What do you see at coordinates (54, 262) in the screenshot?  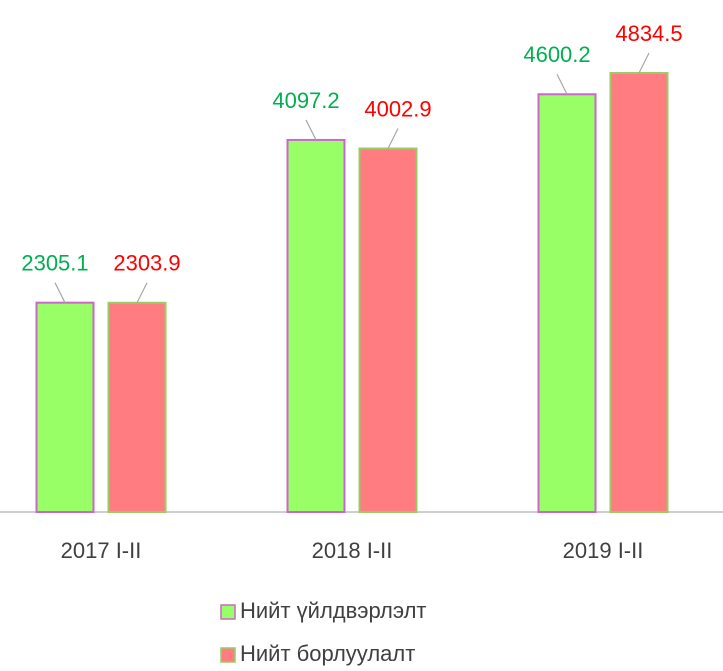 I see `data-label: 2305.1` at bounding box center [54, 262].